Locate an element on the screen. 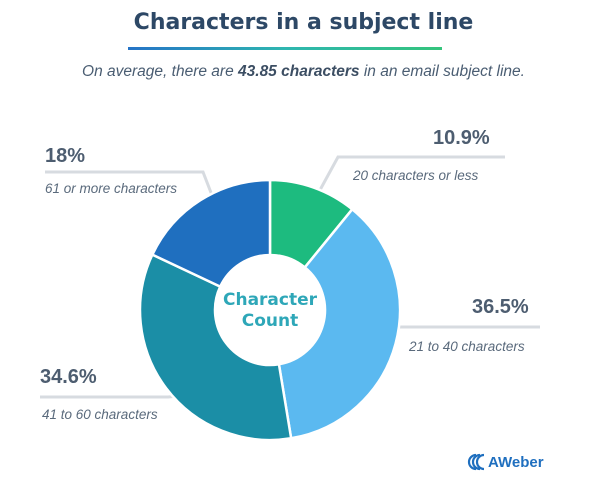 This screenshot has width=607, height=502. slice-percent-label: 18% is located at coordinates (65, 156).